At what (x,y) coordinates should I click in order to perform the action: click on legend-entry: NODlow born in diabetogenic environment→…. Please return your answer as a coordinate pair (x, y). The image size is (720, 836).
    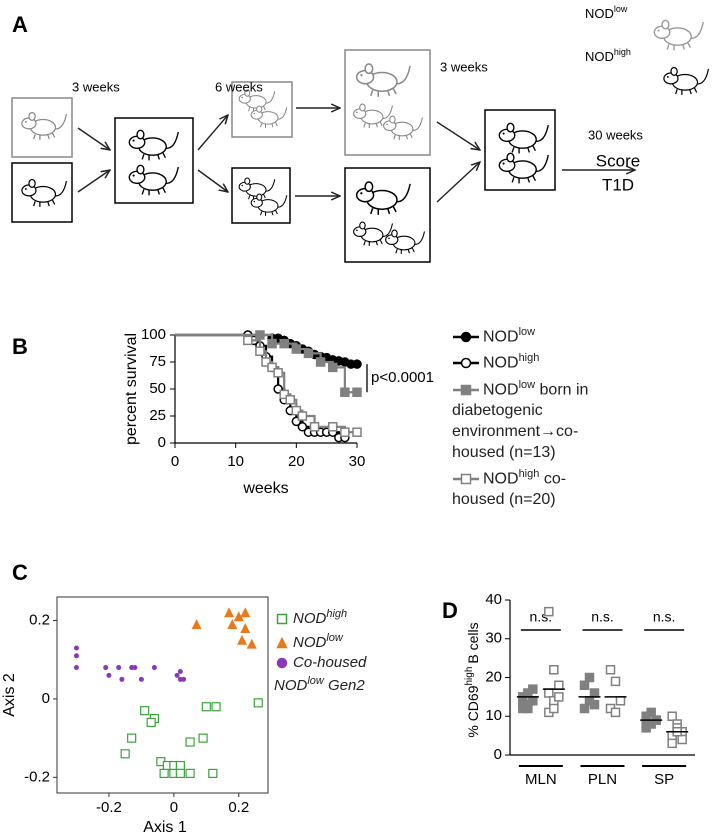
    Looking at the image, I should click on (526, 419).